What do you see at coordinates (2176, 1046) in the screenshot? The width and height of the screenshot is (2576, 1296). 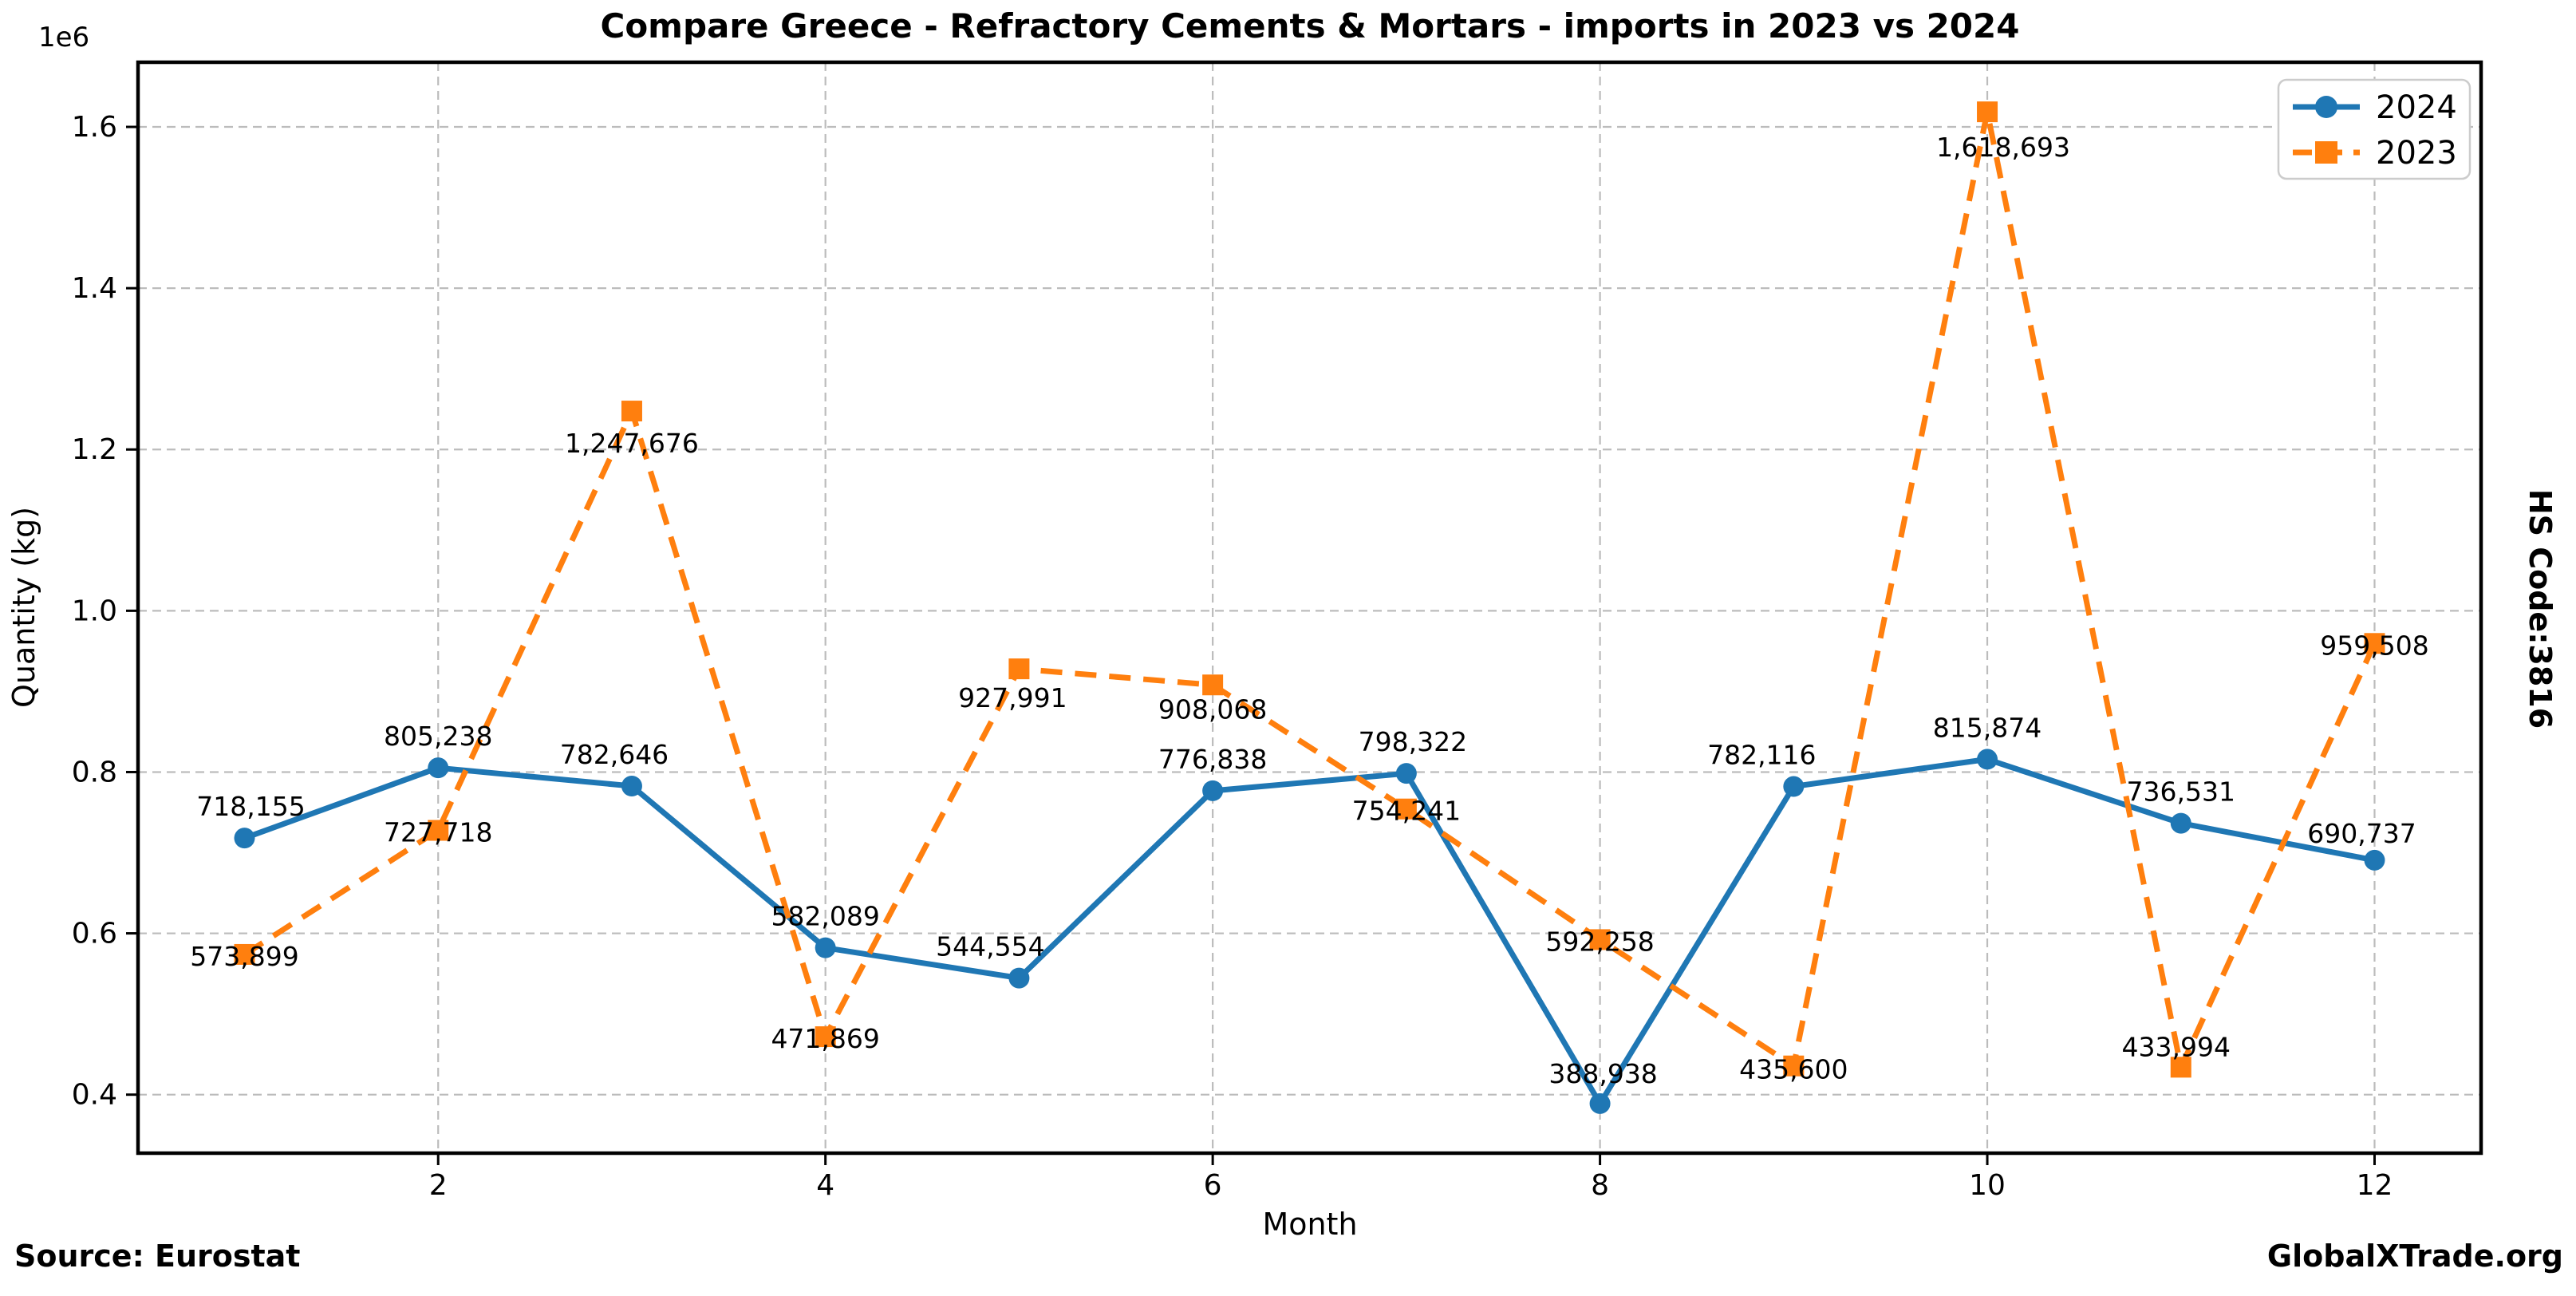 I see `data-label-2023-m11: 433,994` at bounding box center [2176, 1046].